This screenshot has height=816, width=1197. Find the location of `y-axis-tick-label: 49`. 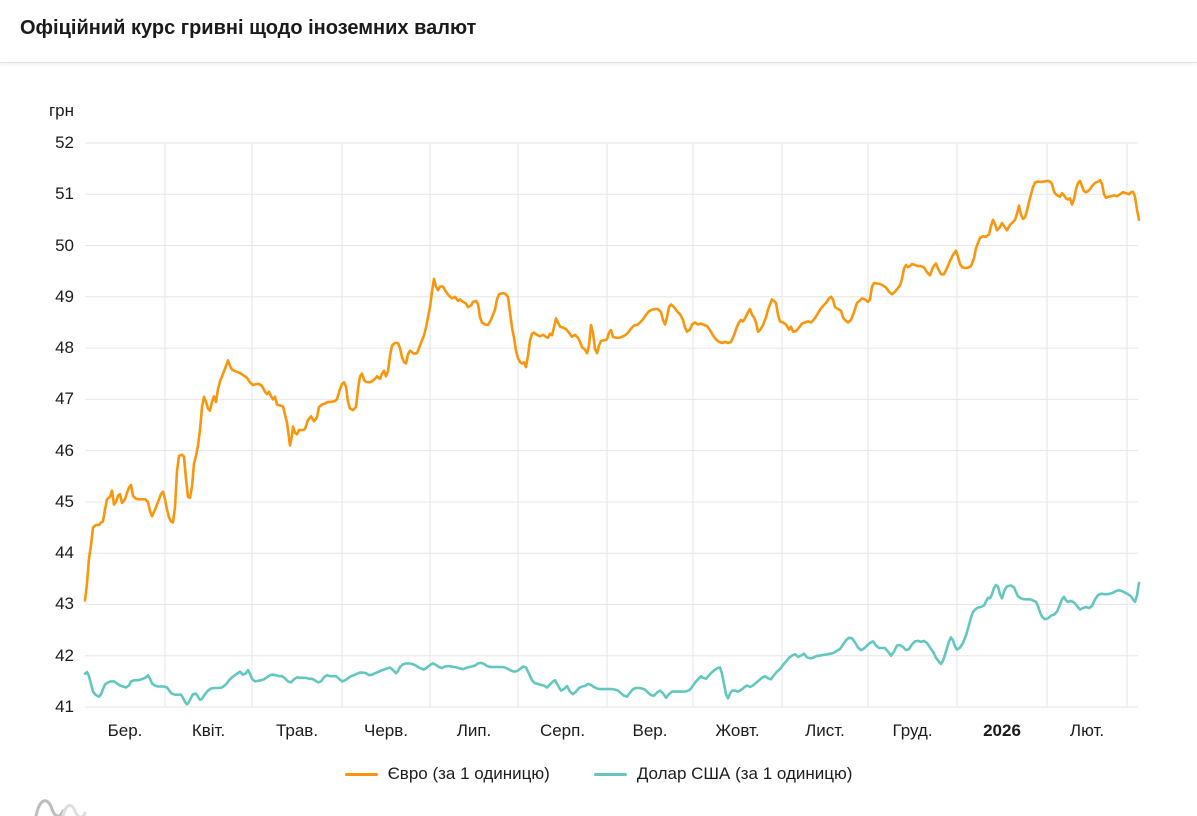

y-axis-tick-label: 49 is located at coordinates (64, 296).